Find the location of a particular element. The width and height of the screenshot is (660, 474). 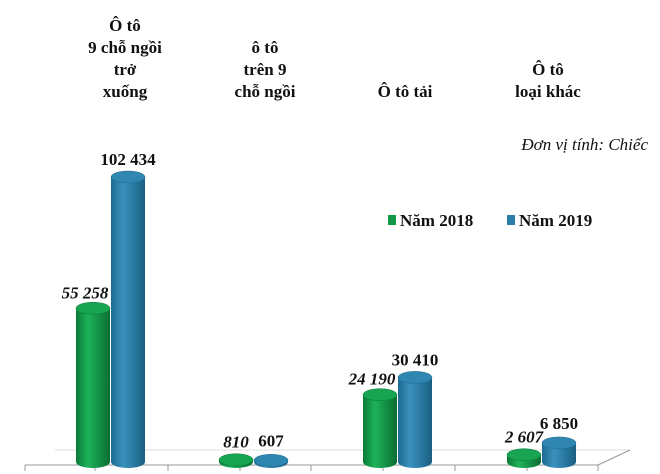

bar-2018-1: 810 is located at coordinates (236, 450).